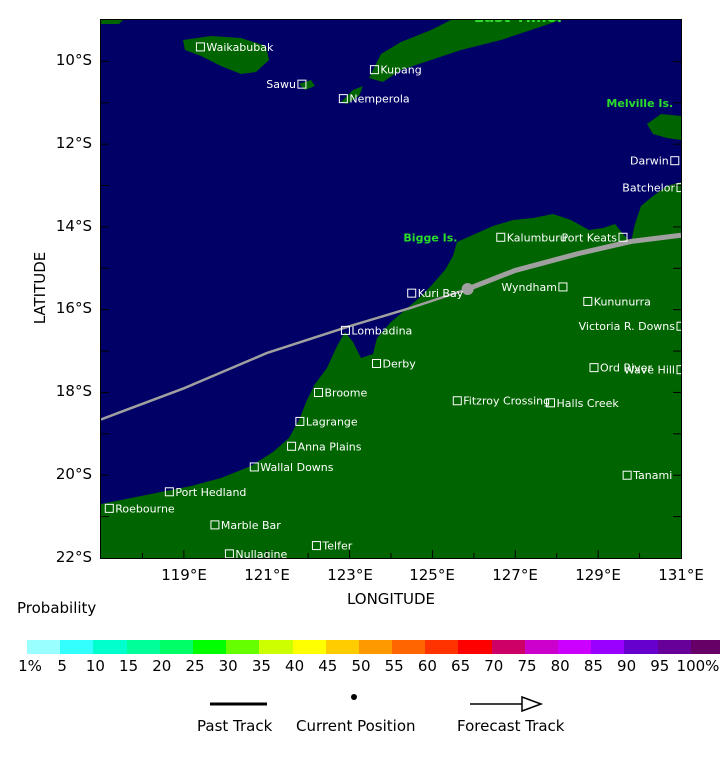  Describe the element at coordinates (73, 557) in the screenshot. I see `lat-label: 22°S` at that location.